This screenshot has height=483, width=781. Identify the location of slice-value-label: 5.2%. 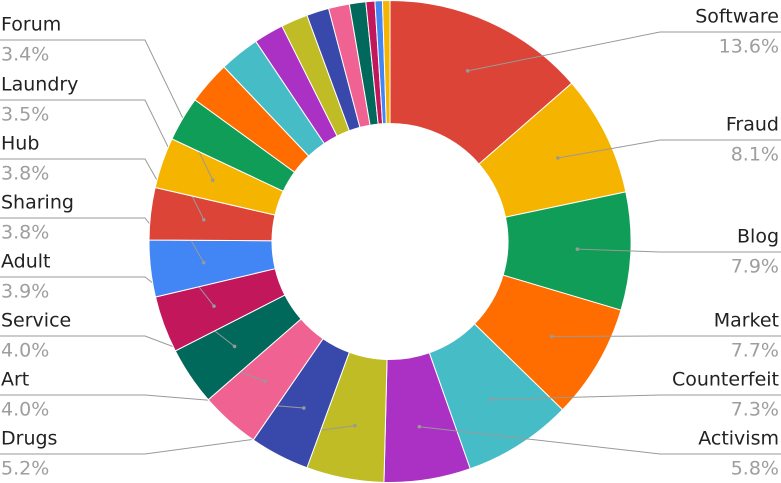
(25, 469).